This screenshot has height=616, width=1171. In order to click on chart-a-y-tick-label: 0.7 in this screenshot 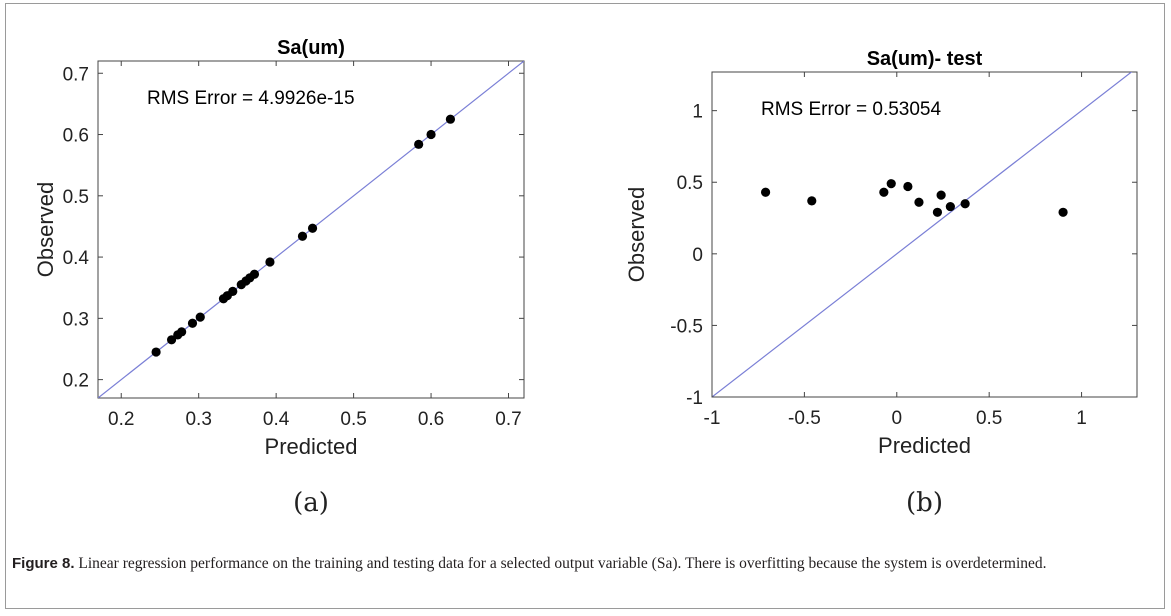, I will do `click(76, 74)`.